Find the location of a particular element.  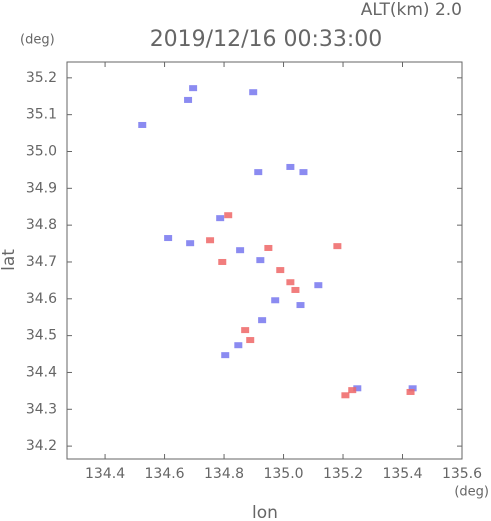

y-tick-label: 34.9 is located at coordinates (41, 188).